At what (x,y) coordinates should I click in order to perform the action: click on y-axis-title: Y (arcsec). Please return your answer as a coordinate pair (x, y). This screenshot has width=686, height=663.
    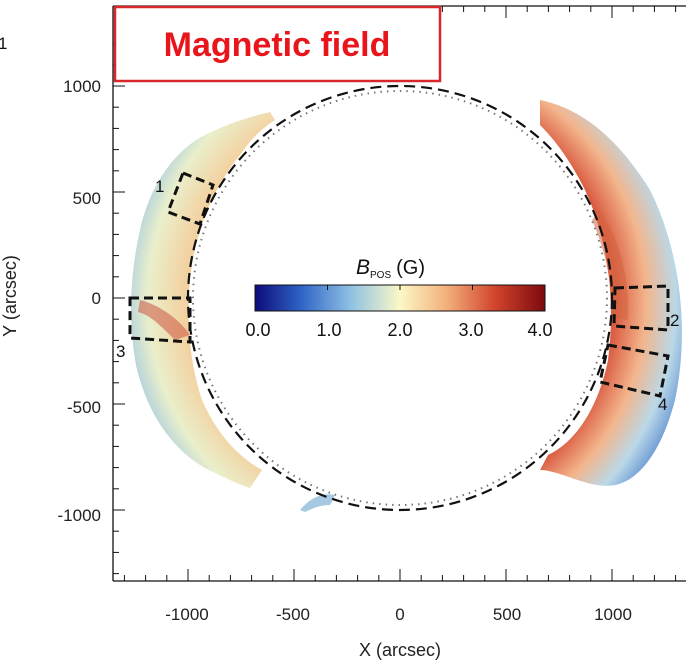
    Looking at the image, I should click on (10, 296).